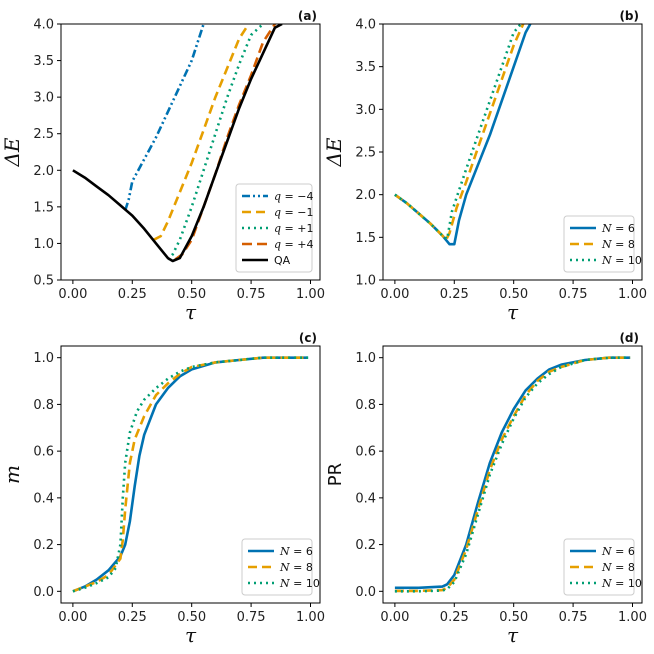 The height and width of the screenshot is (654, 654). I want to click on legend: q = −4q = −1q = +1q = +4QA, so click(274, 228).